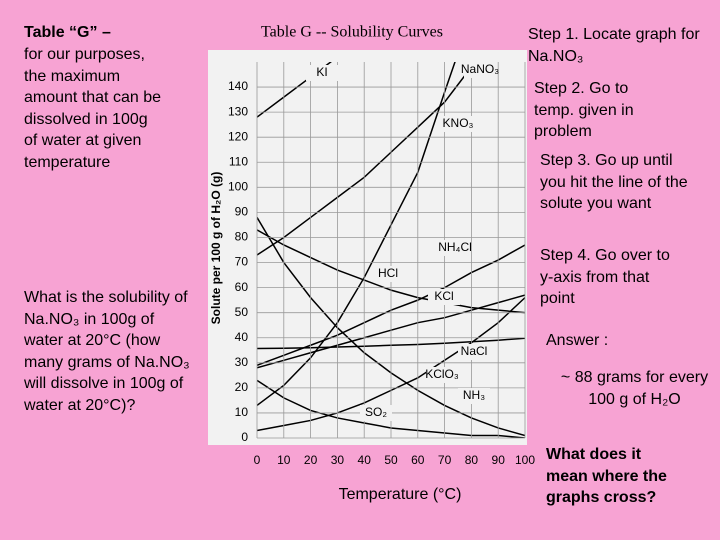  Describe the element at coordinates (67, 32) in the screenshot. I see `intro-title: Table “G” –` at that location.